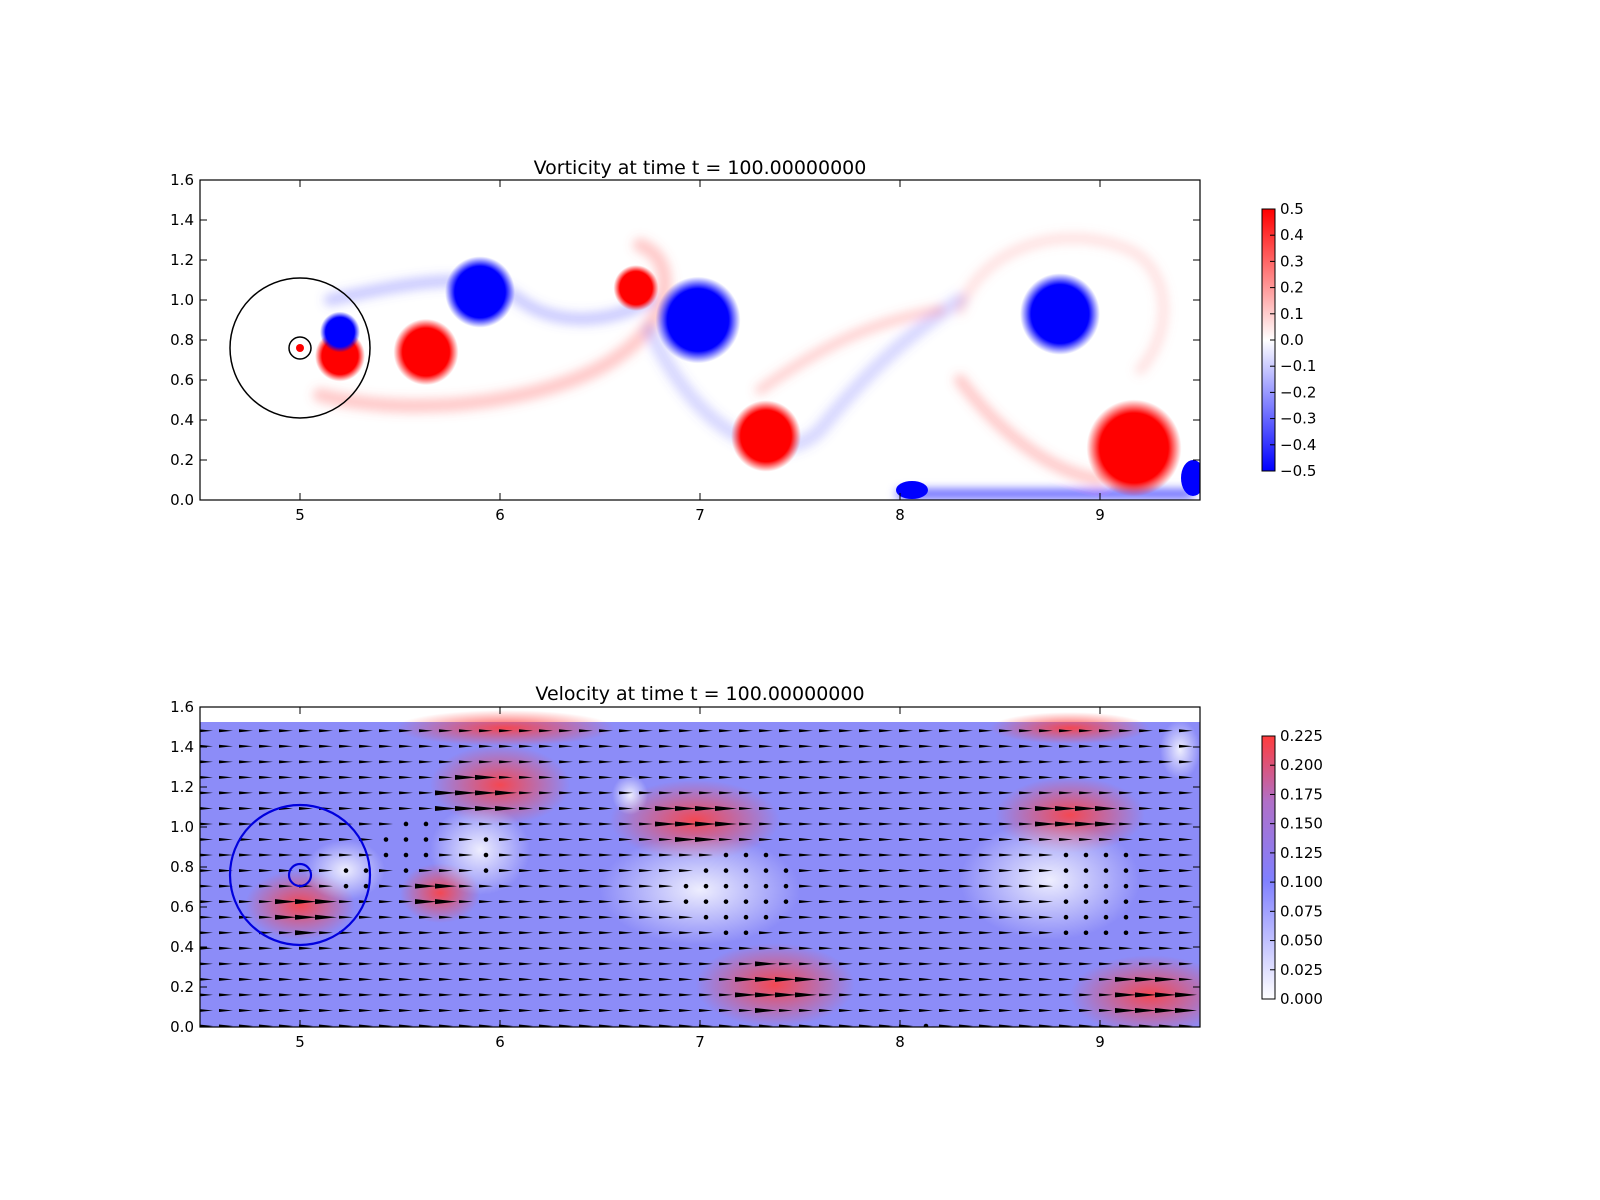  Describe the element at coordinates (1298, 445) in the screenshot. I see `vorticity-colorbar-tick-label: −0.4` at that location.